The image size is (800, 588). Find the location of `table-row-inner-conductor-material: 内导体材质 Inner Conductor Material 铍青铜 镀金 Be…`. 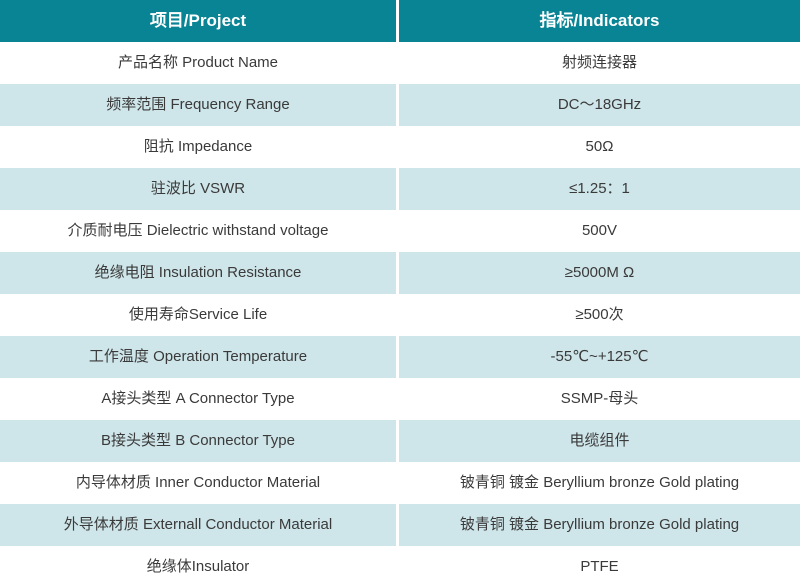

table-row-inner-conductor-material: 内导体材质 Inner Conductor Material 铍青铜 镀金 Be… is located at coordinates (400, 483).